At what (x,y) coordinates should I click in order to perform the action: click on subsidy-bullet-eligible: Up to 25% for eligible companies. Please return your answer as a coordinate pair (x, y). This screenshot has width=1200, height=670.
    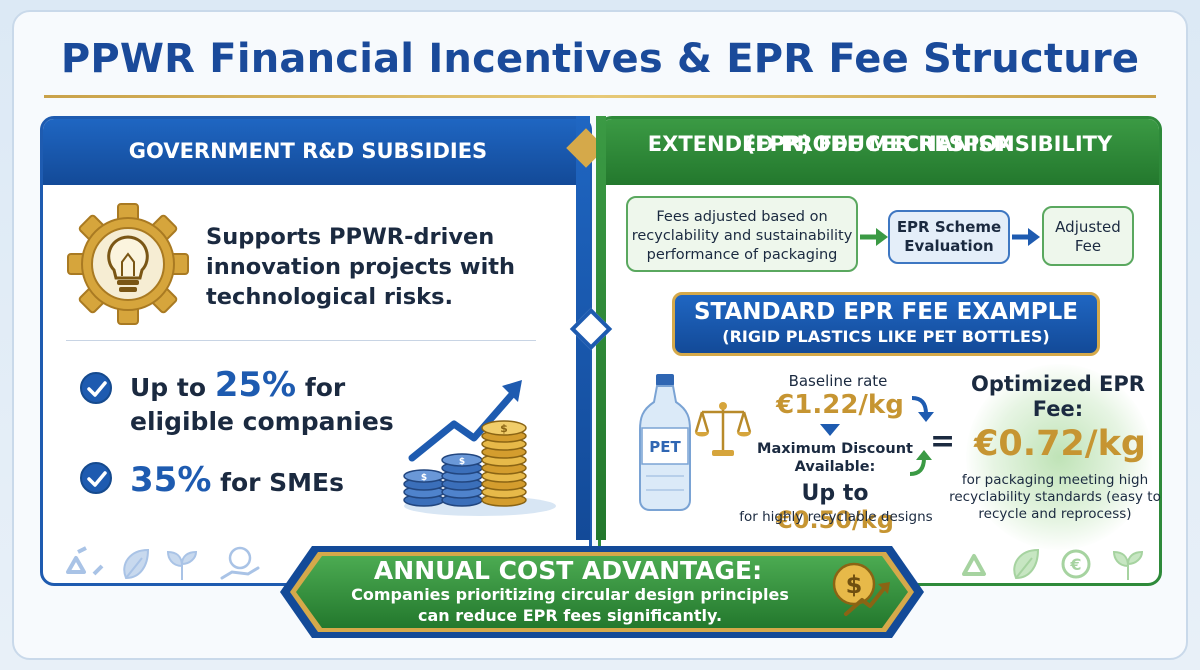
    Looking at the image, I should click on (270, 403).